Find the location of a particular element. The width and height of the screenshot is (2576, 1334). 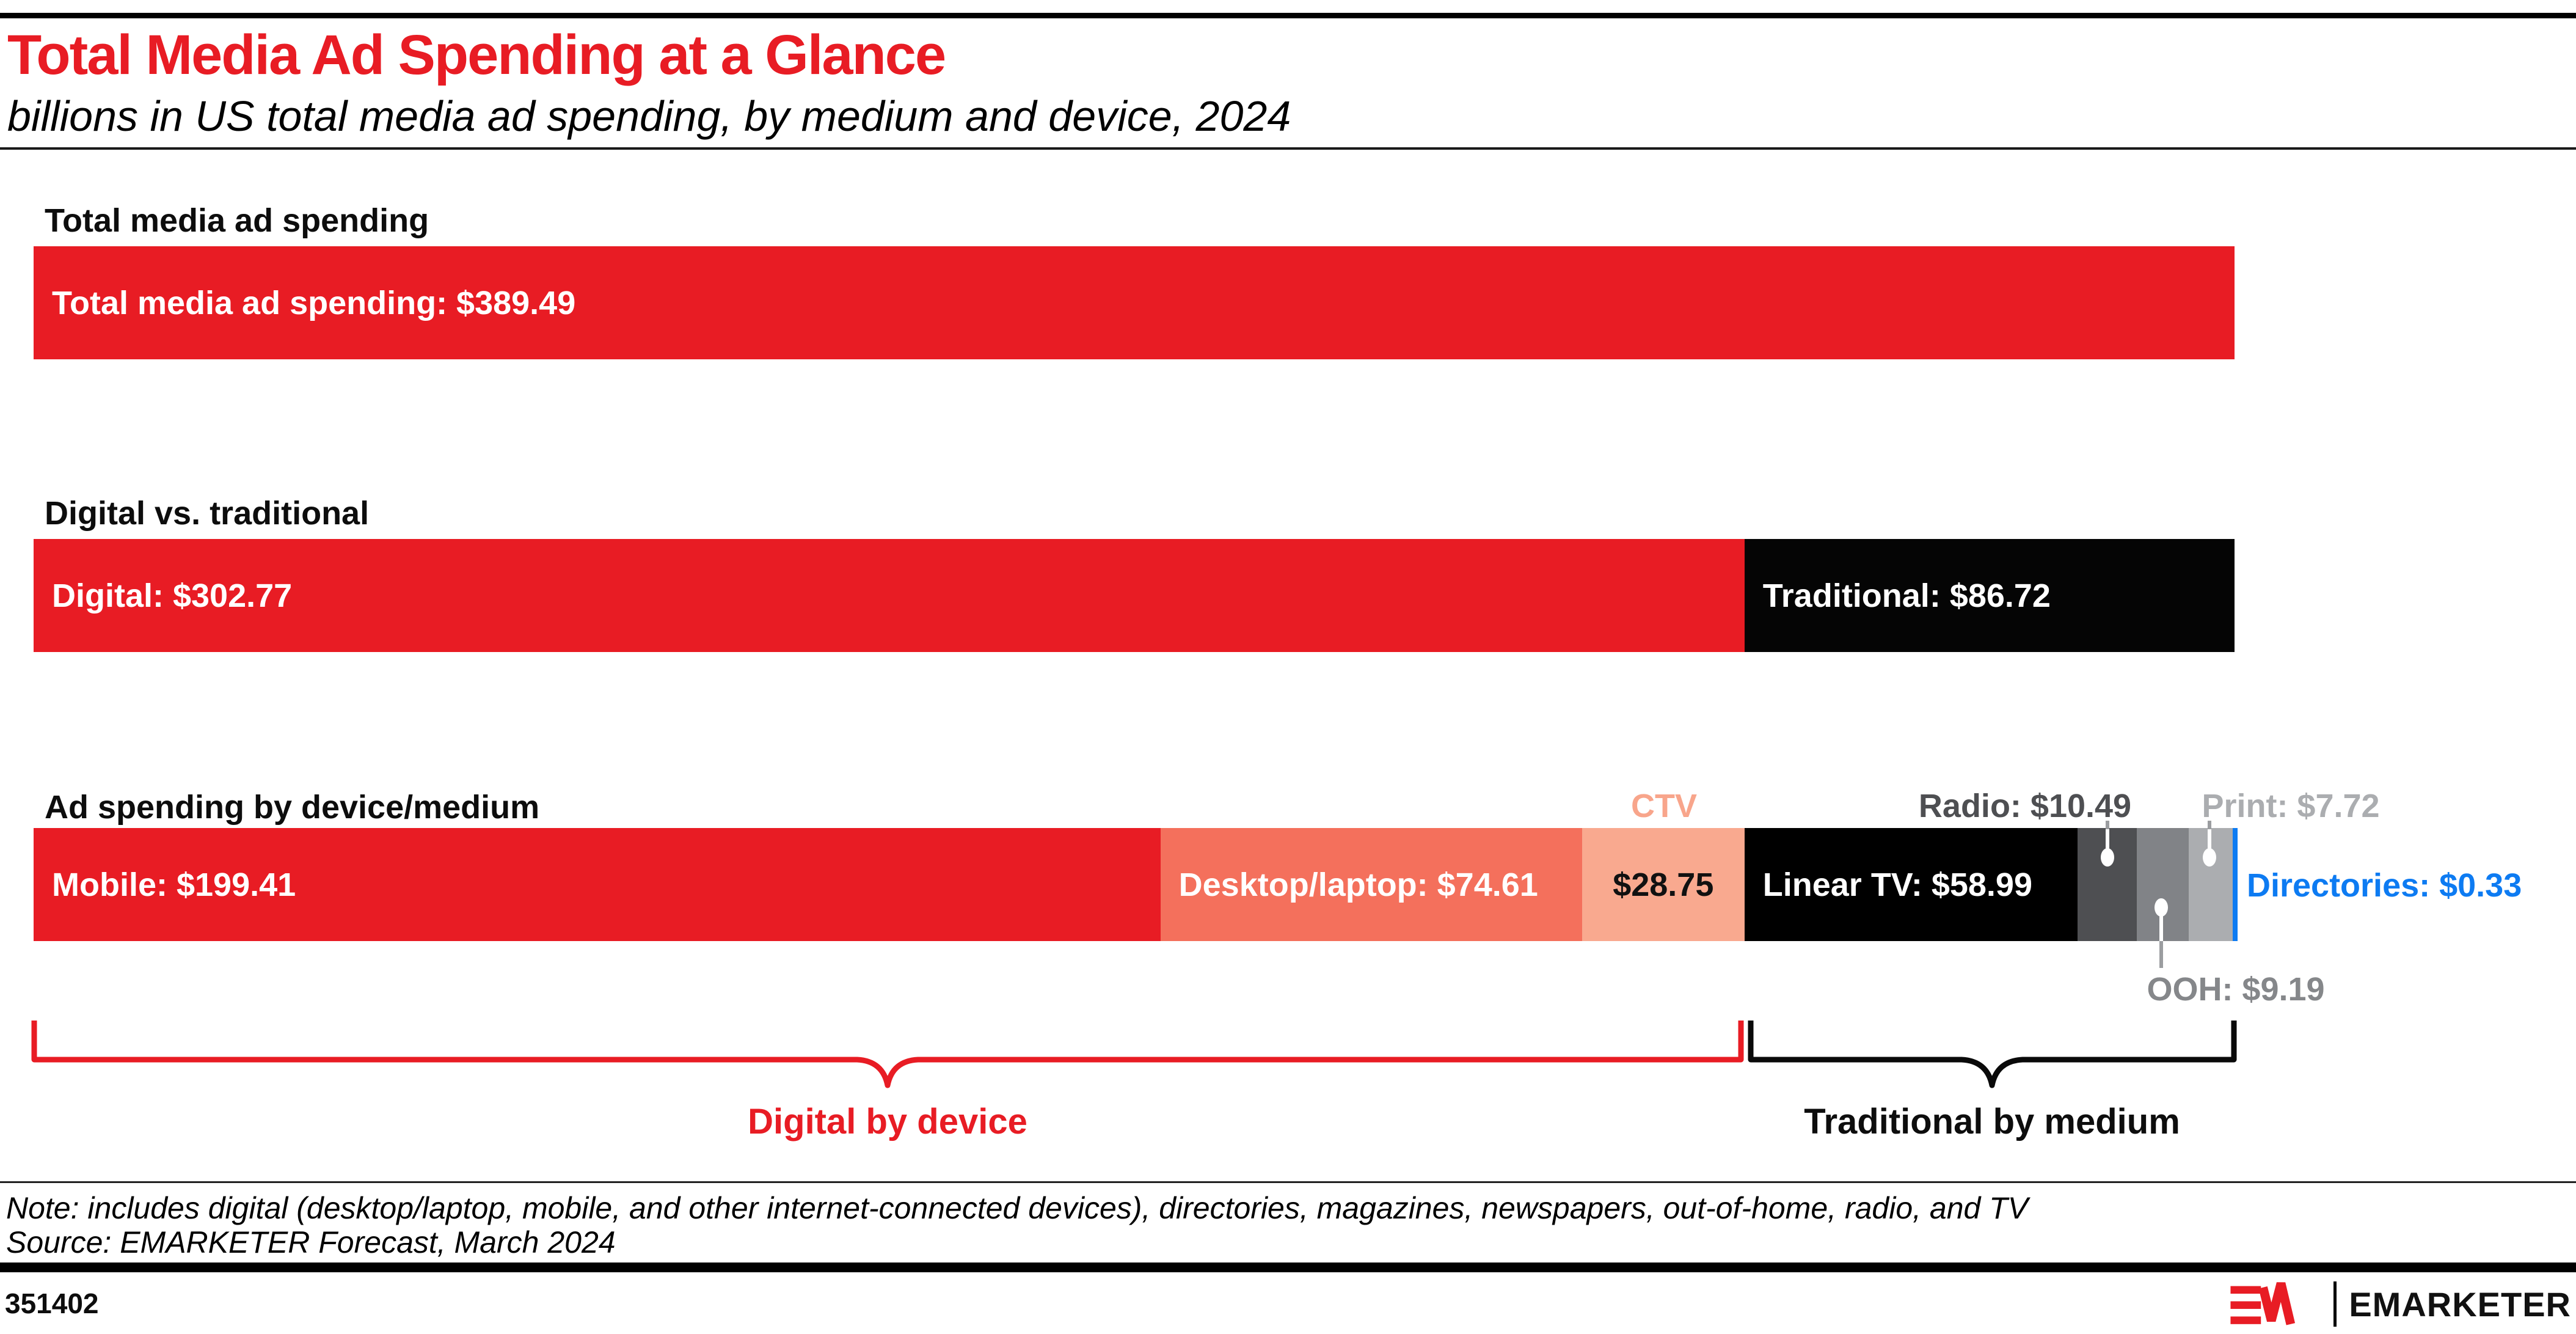

subtitle-rule is located at coordinates (1288, 148).